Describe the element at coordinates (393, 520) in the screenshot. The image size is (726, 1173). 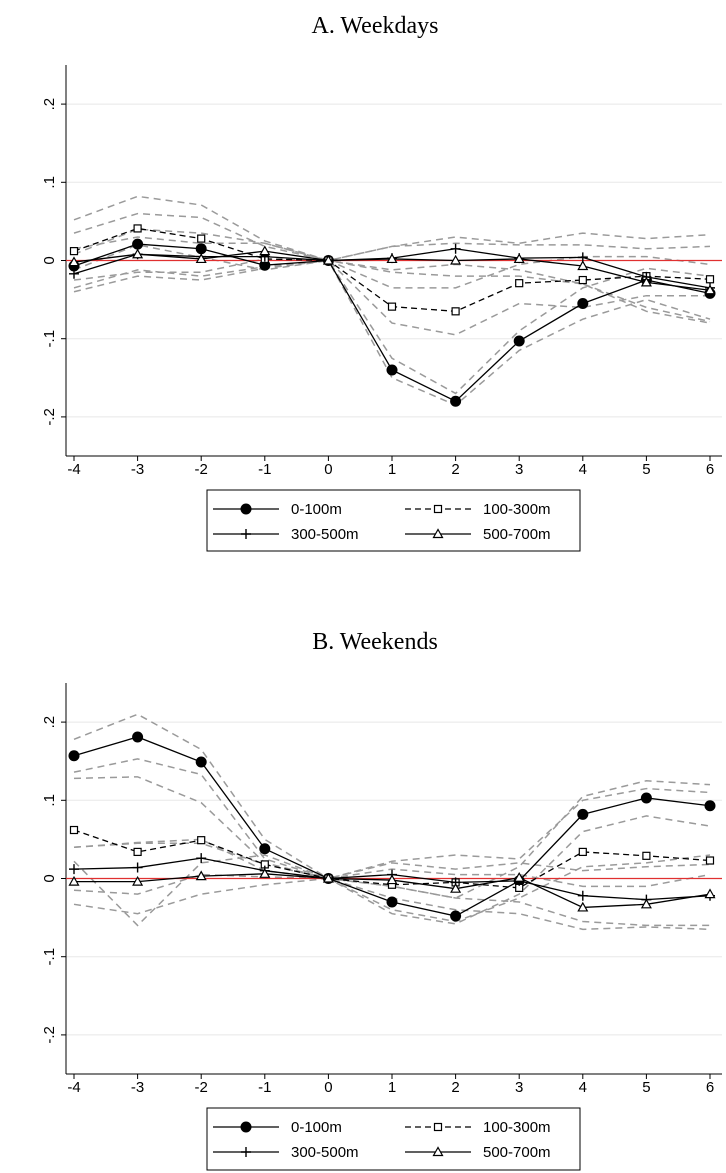
I see `legend-box` at that location.